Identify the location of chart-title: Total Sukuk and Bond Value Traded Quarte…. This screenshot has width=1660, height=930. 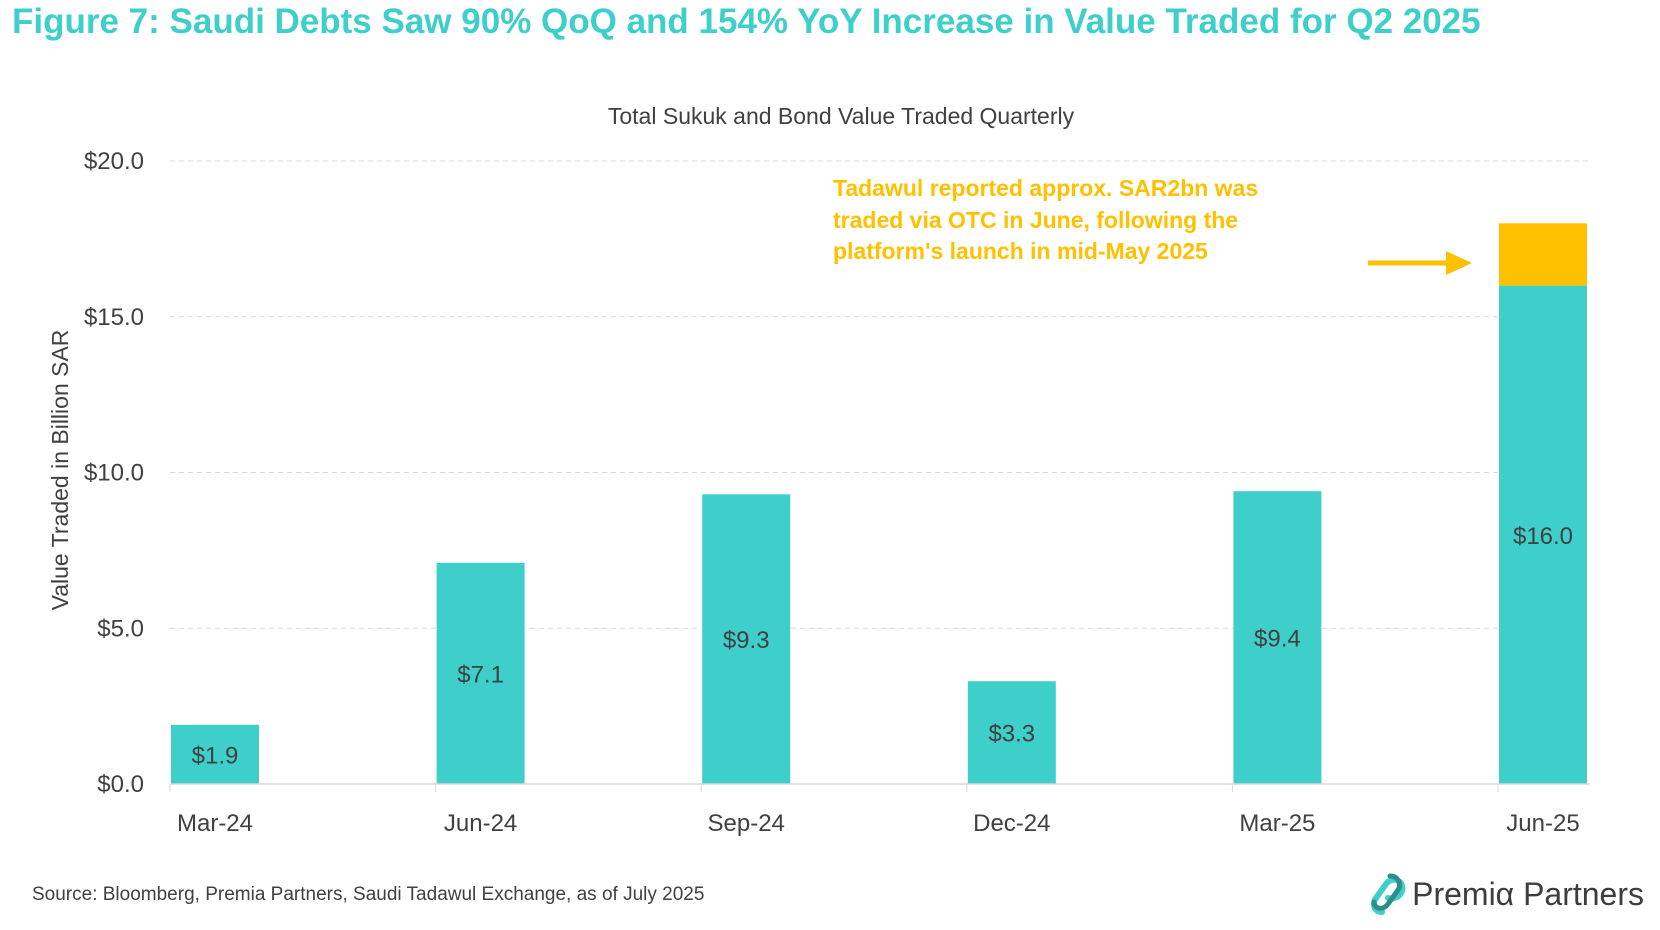
(841, 116).